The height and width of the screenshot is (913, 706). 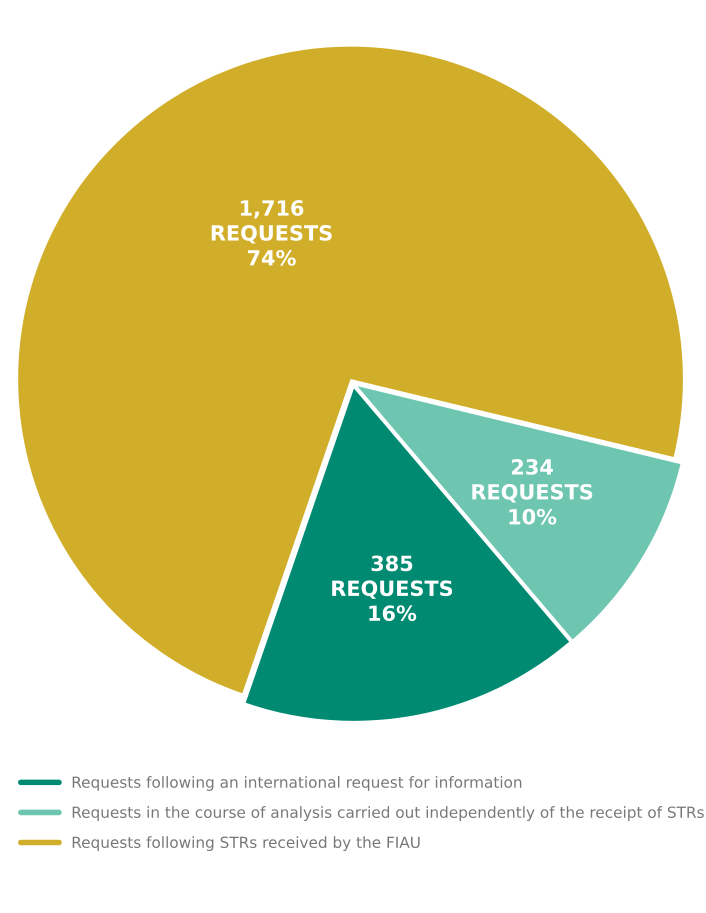 What do you see at coordinates (388, 813) in the screenshot?
I see `legend-label: Requests in the course of analysis carried out independently of the receipt of STRs` at bounding box center [388, 813].